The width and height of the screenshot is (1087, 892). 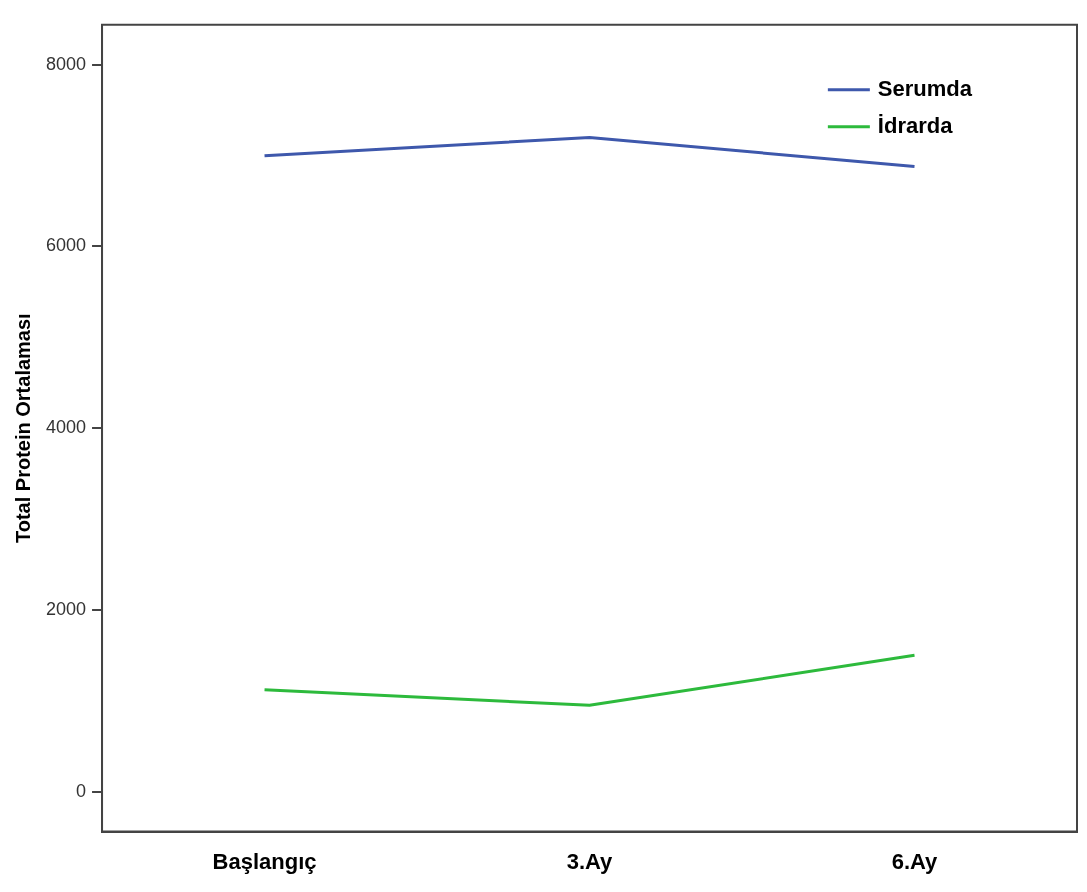 I want to click on x-tick-label: Başlangıç, so click(x=264, y=861).